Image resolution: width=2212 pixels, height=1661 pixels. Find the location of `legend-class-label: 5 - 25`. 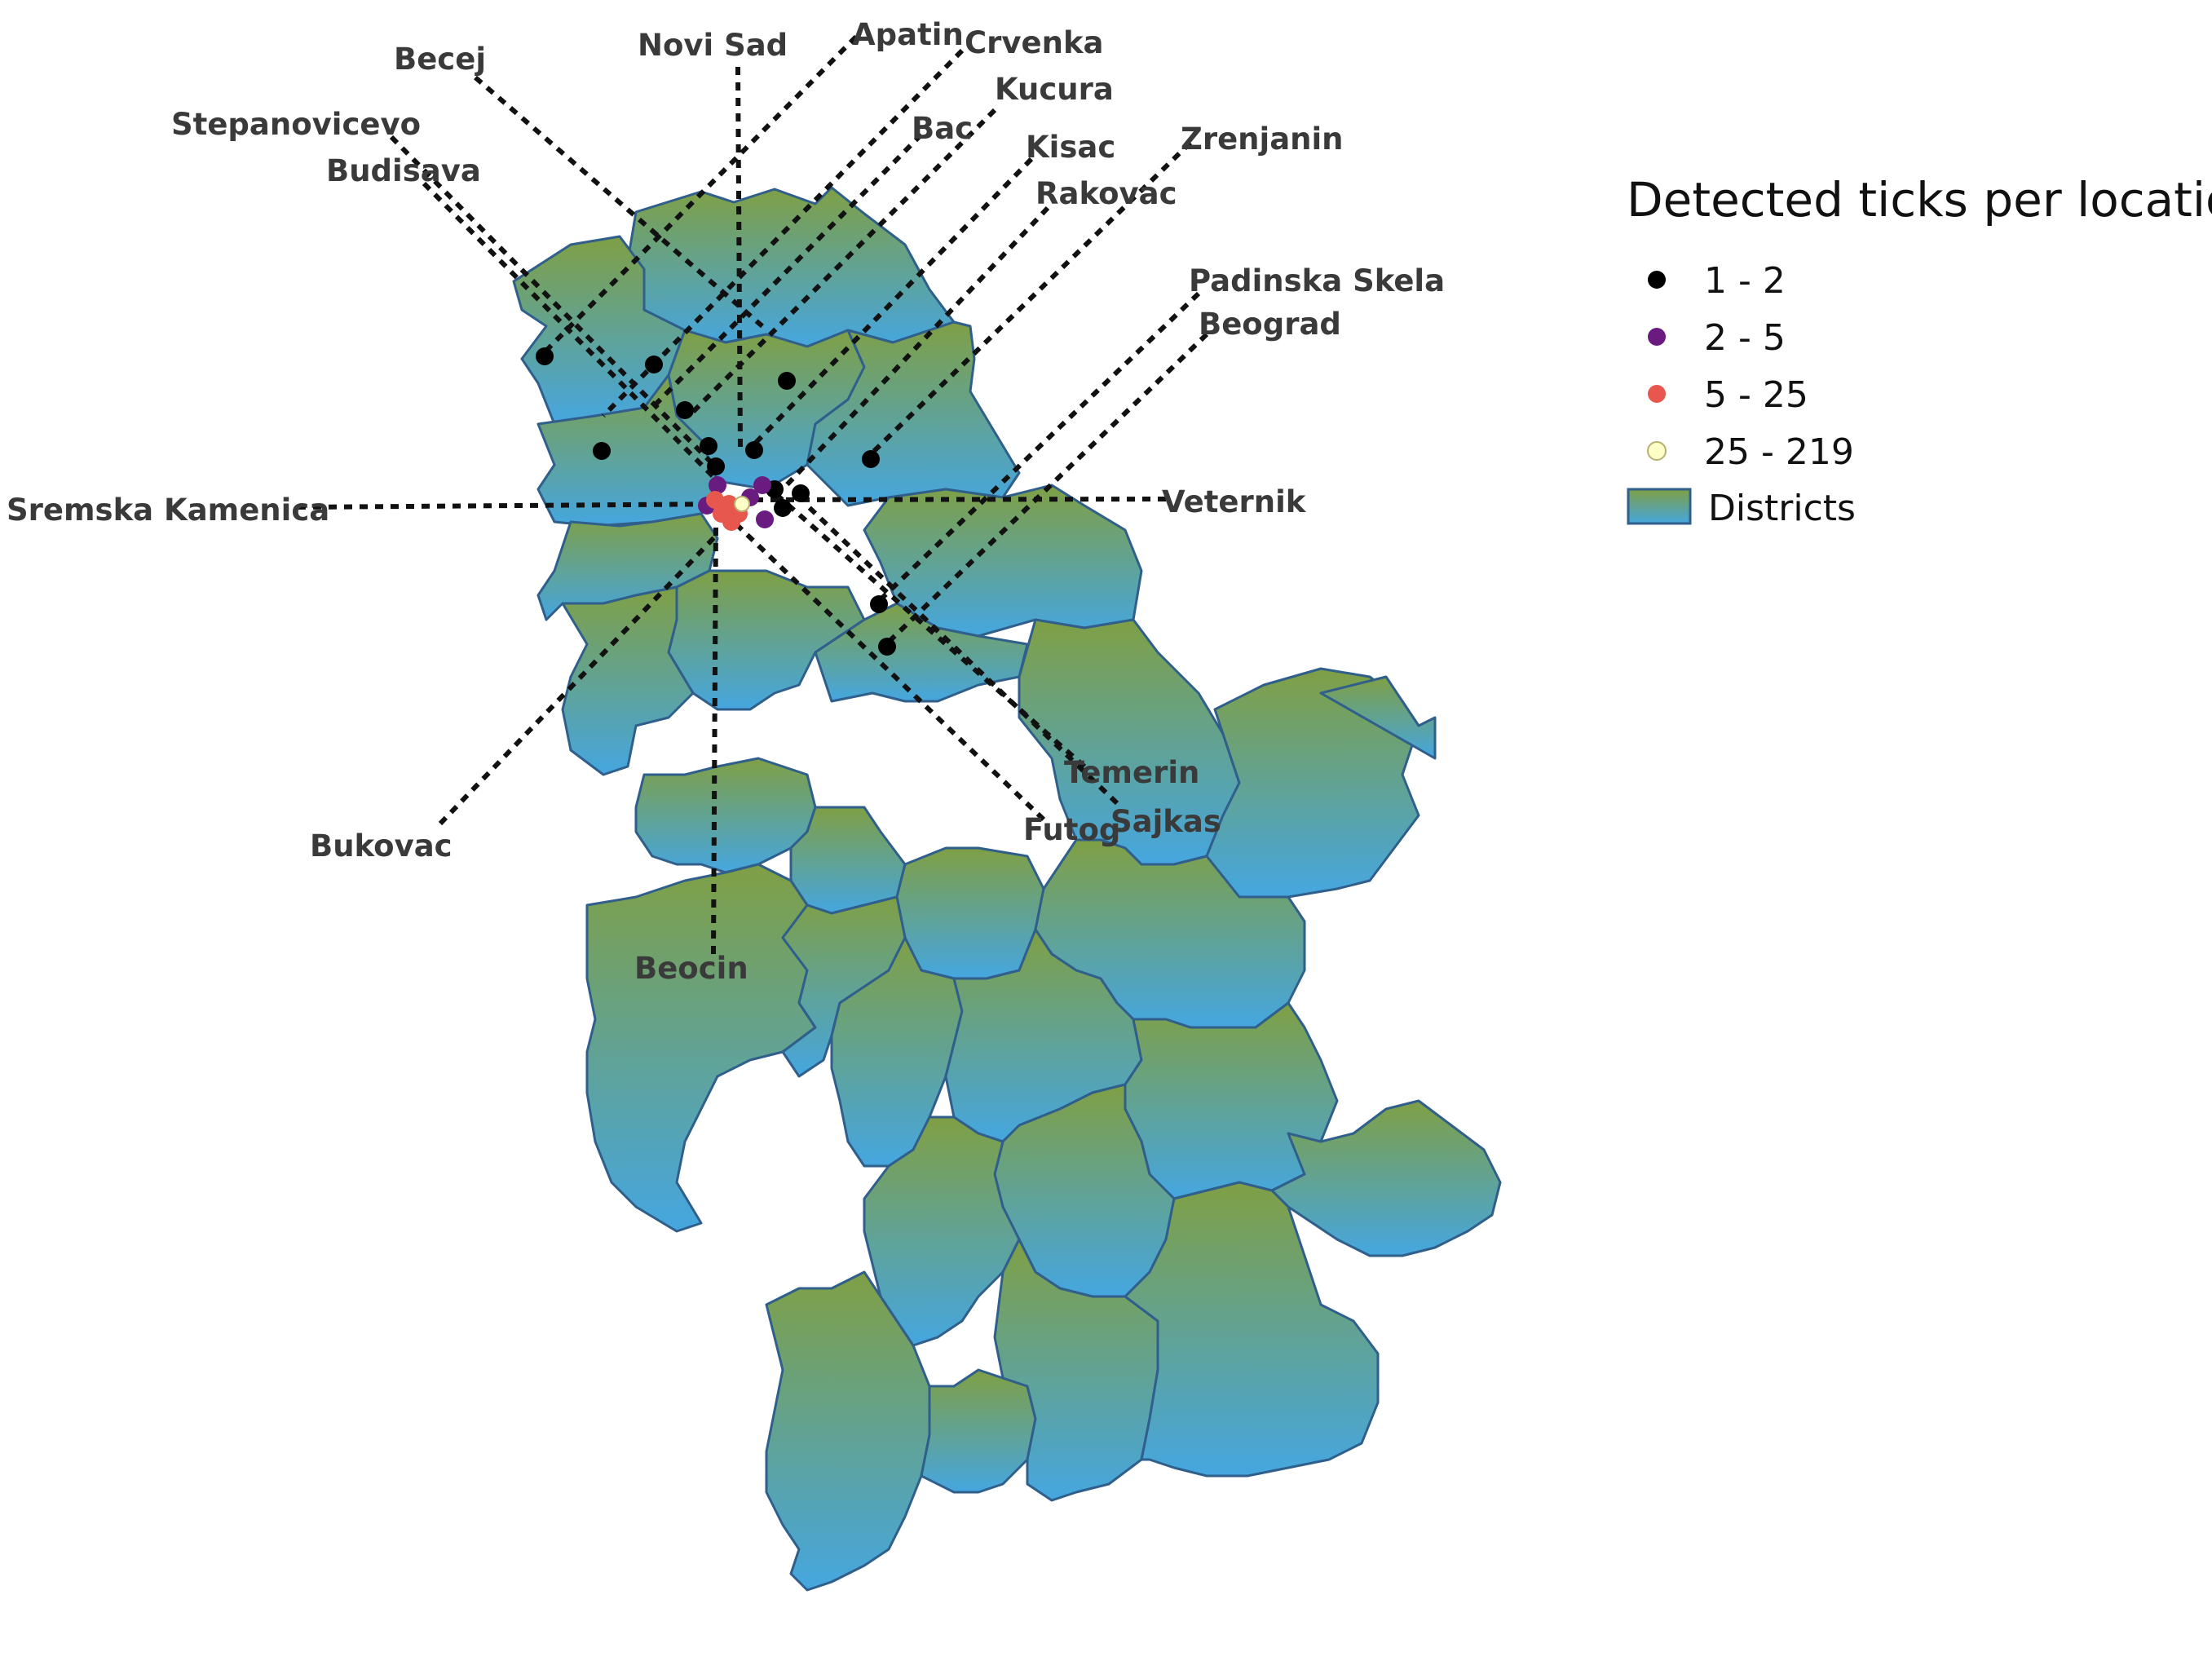

legend-class-label: 5 - 25 is located at coordinates (1756, 395).